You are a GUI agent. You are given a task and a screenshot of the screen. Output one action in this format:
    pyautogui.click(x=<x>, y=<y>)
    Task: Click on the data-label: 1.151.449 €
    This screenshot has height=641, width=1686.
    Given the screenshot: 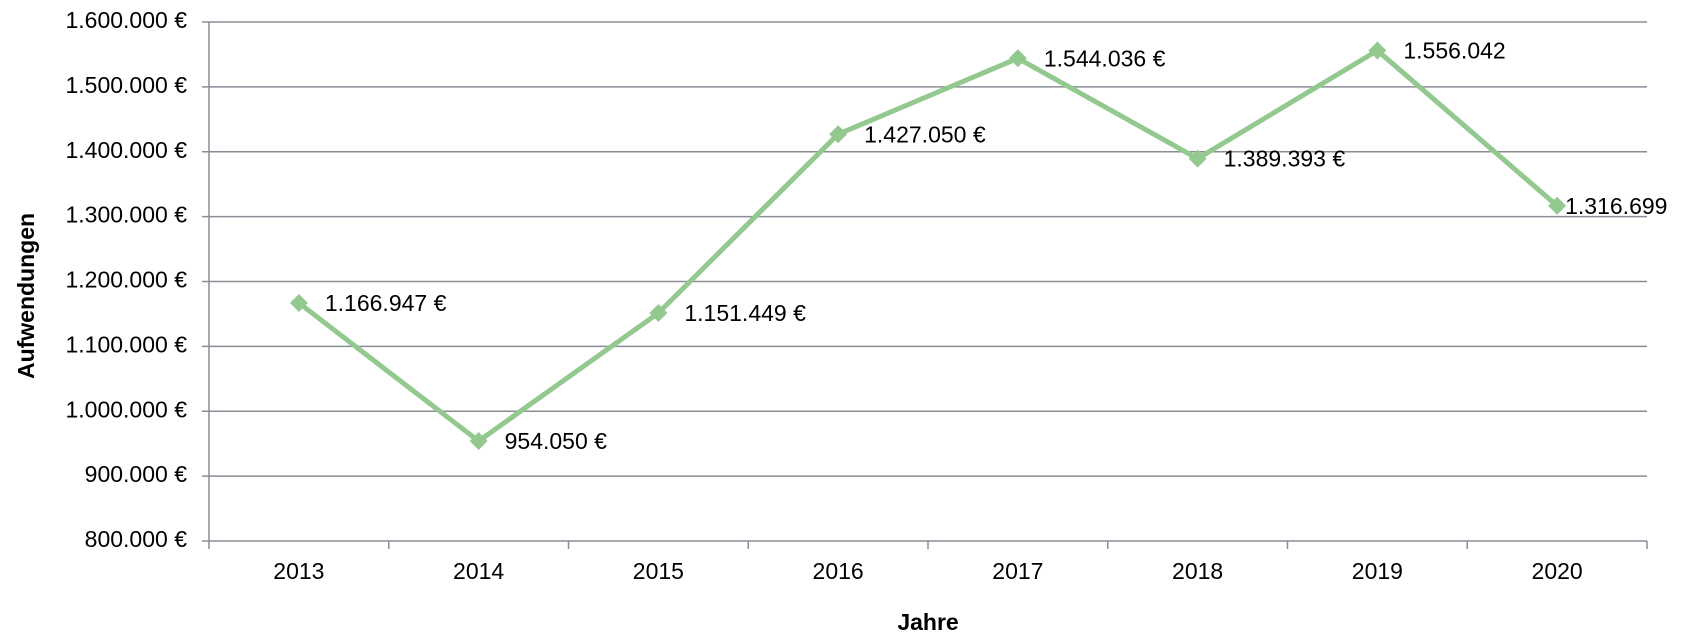 What is the action you would take?
    pyautogui.click(x=745, y=313)
    